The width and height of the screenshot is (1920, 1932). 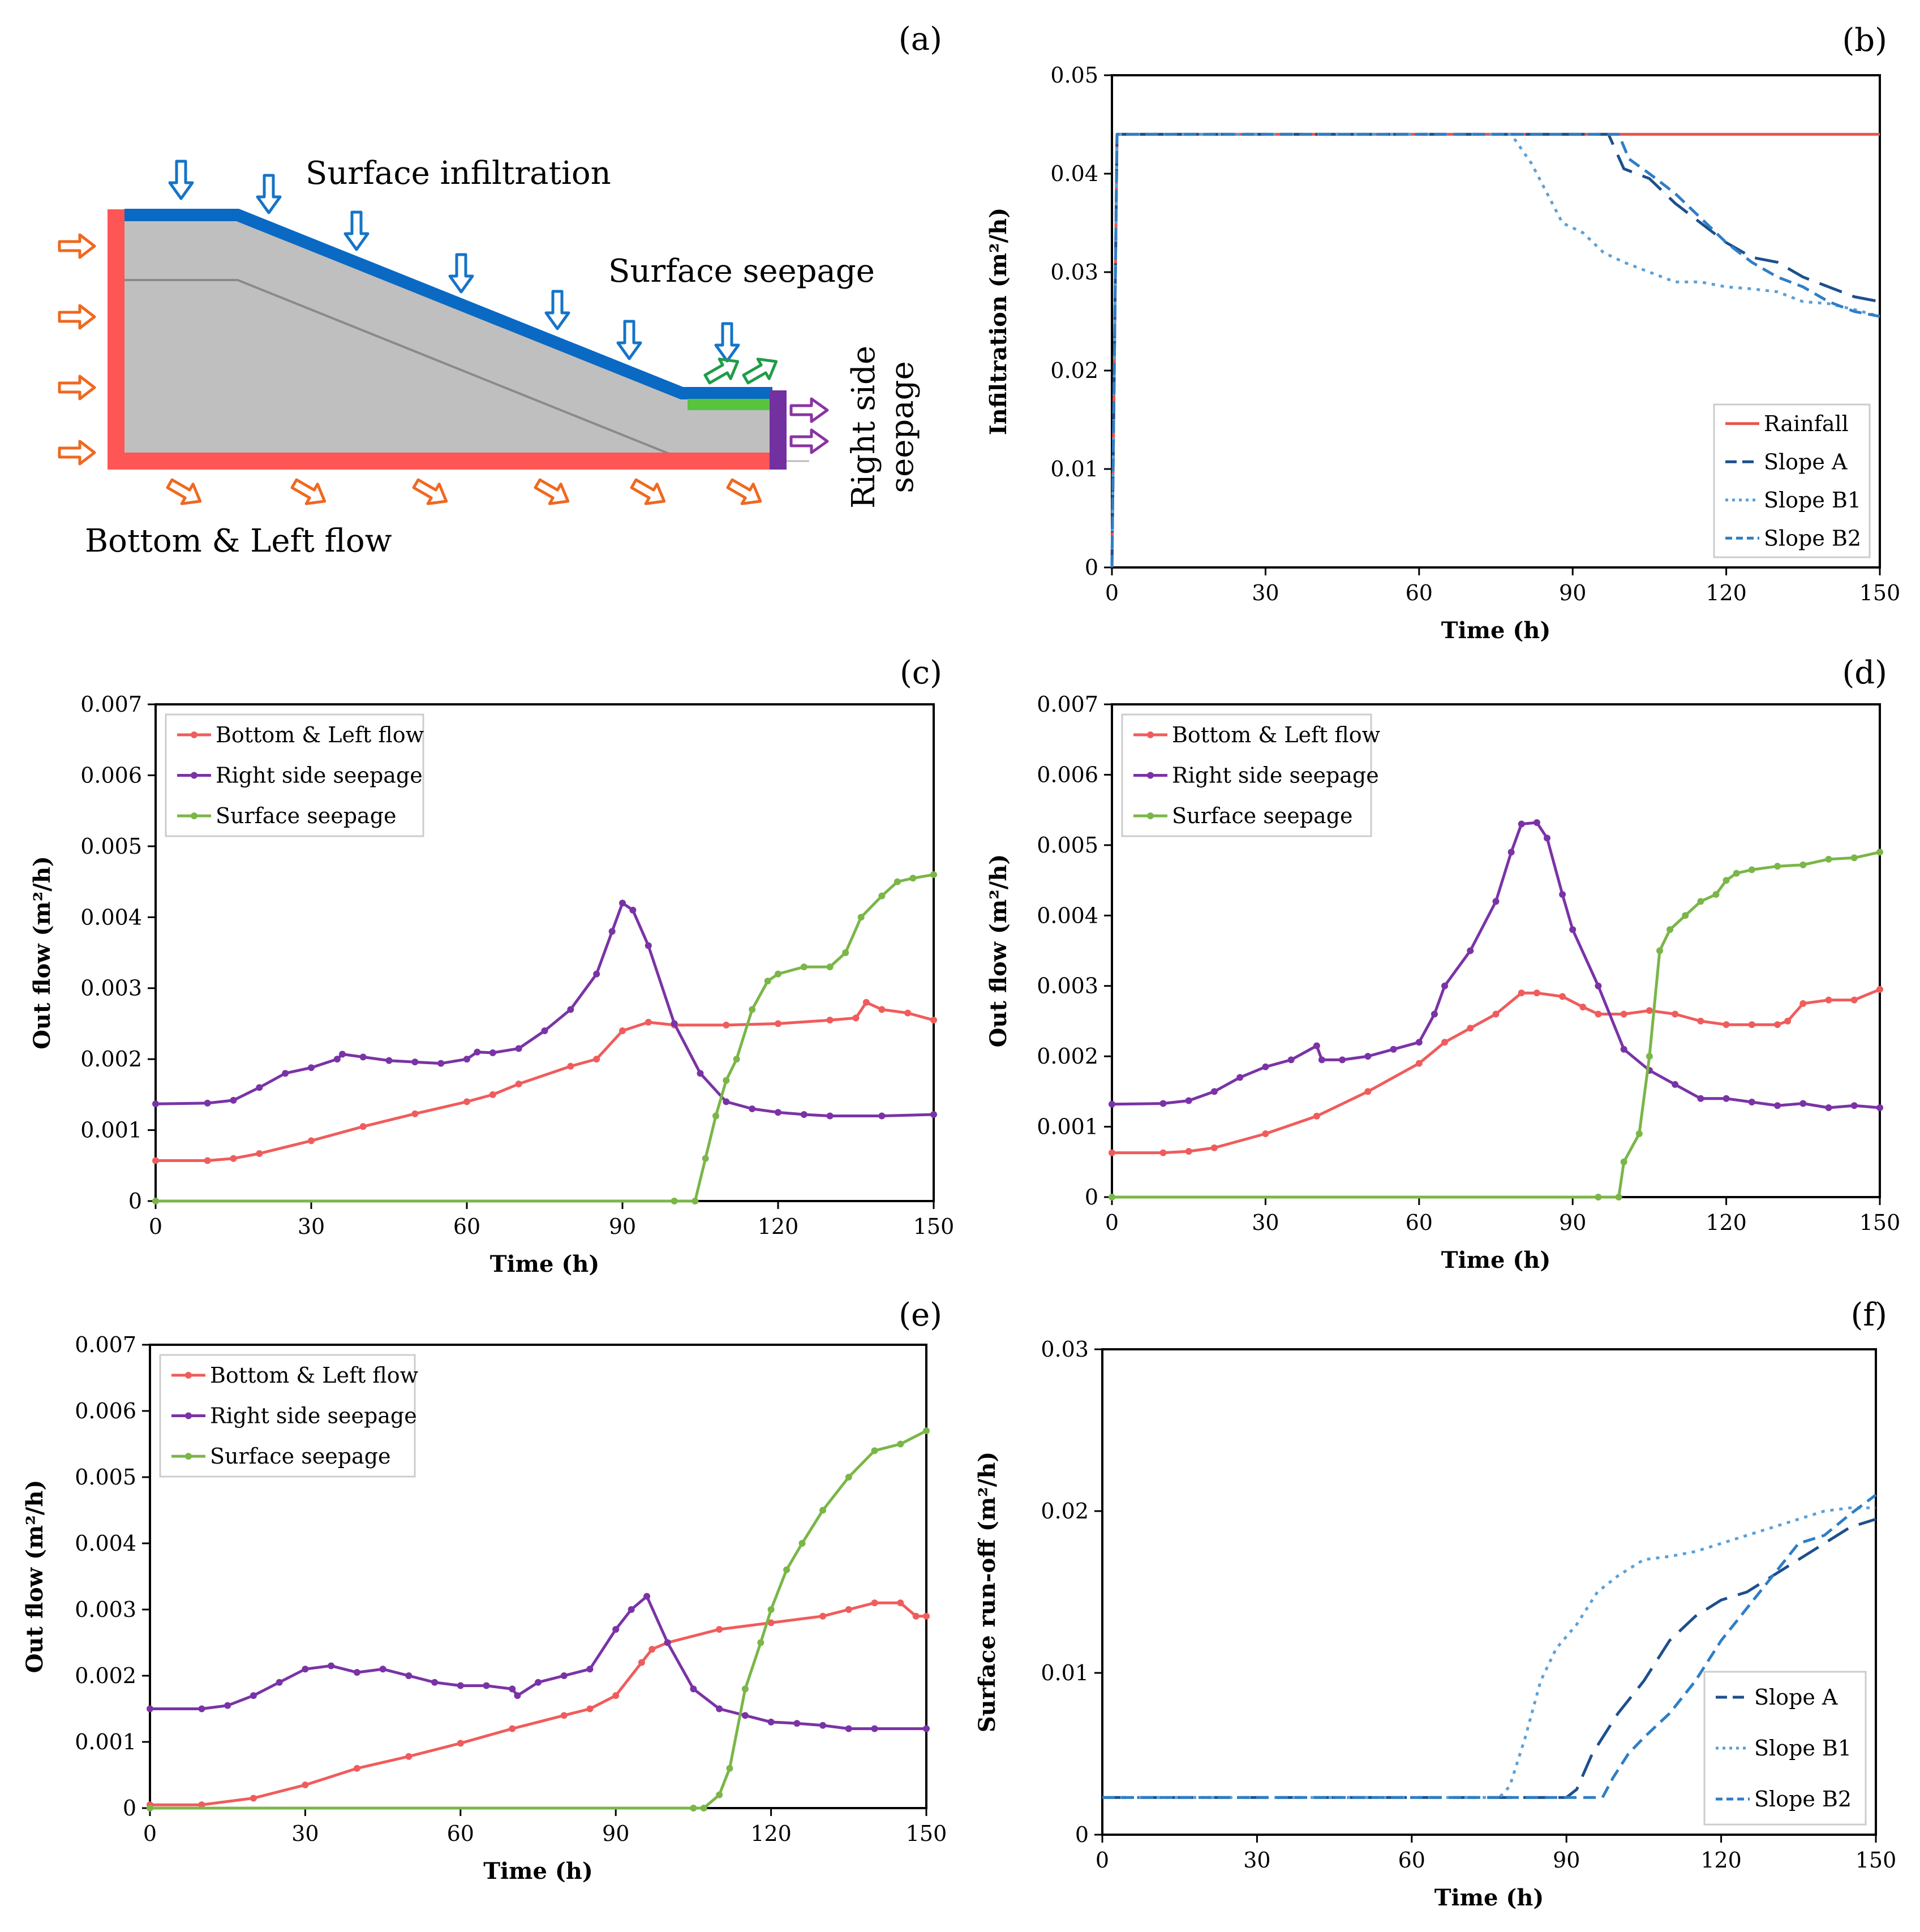 What do you see at coordinates (778, 1226) in the screenshot?
I see `x-tick-label: 120` at bounding box center [778, 1226].